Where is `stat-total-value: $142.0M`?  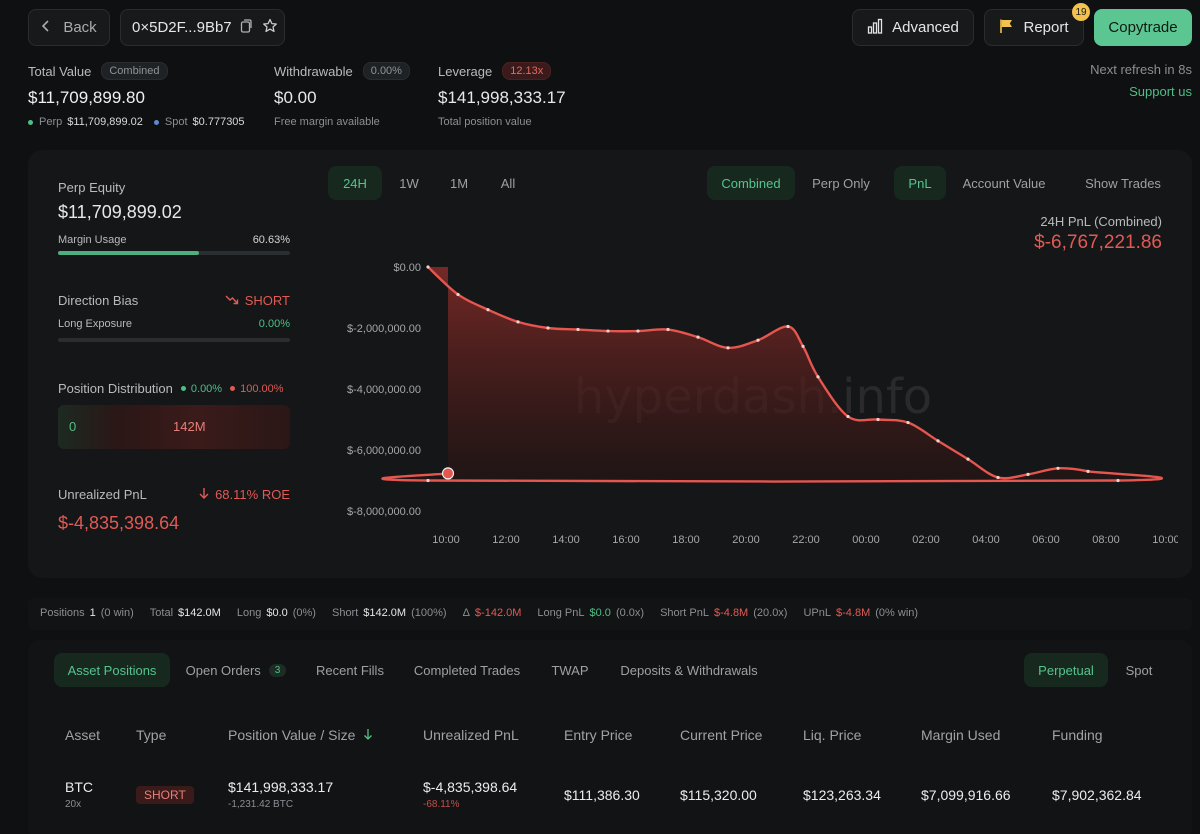 stat-total-value: $142.0M is located at coordinates (199, 613).